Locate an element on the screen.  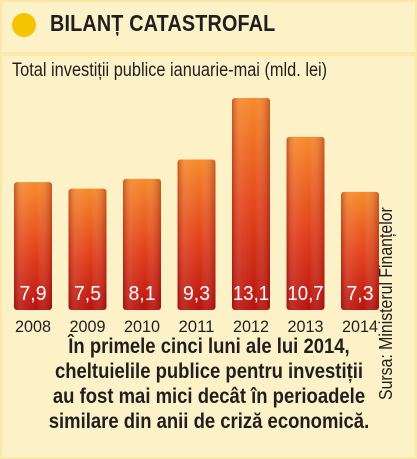
header-bullet-icon is located at coordinates (24, 25).